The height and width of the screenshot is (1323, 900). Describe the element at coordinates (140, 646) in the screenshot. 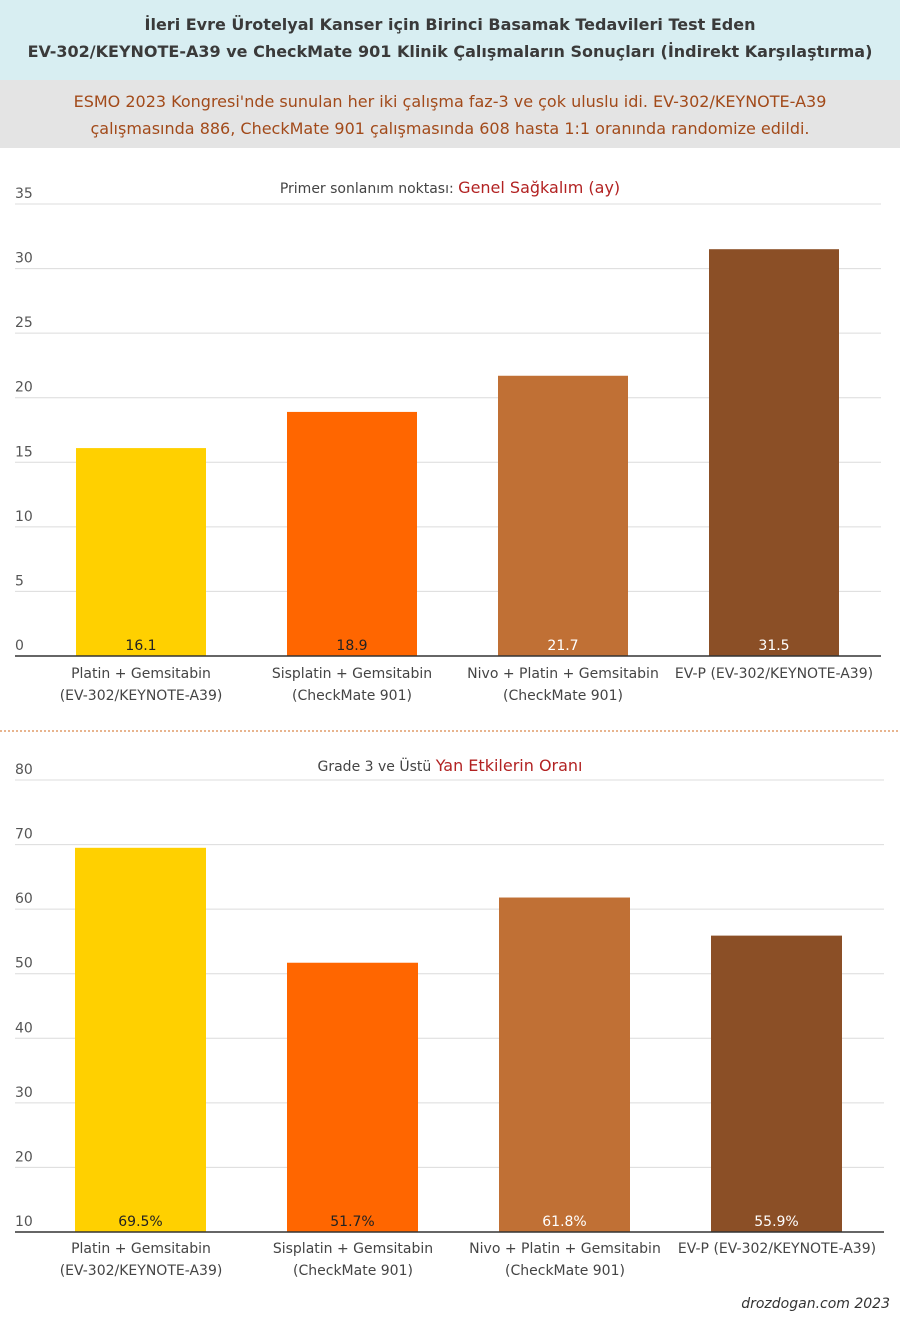

I see `bar-value-label: 16.1` at that location.